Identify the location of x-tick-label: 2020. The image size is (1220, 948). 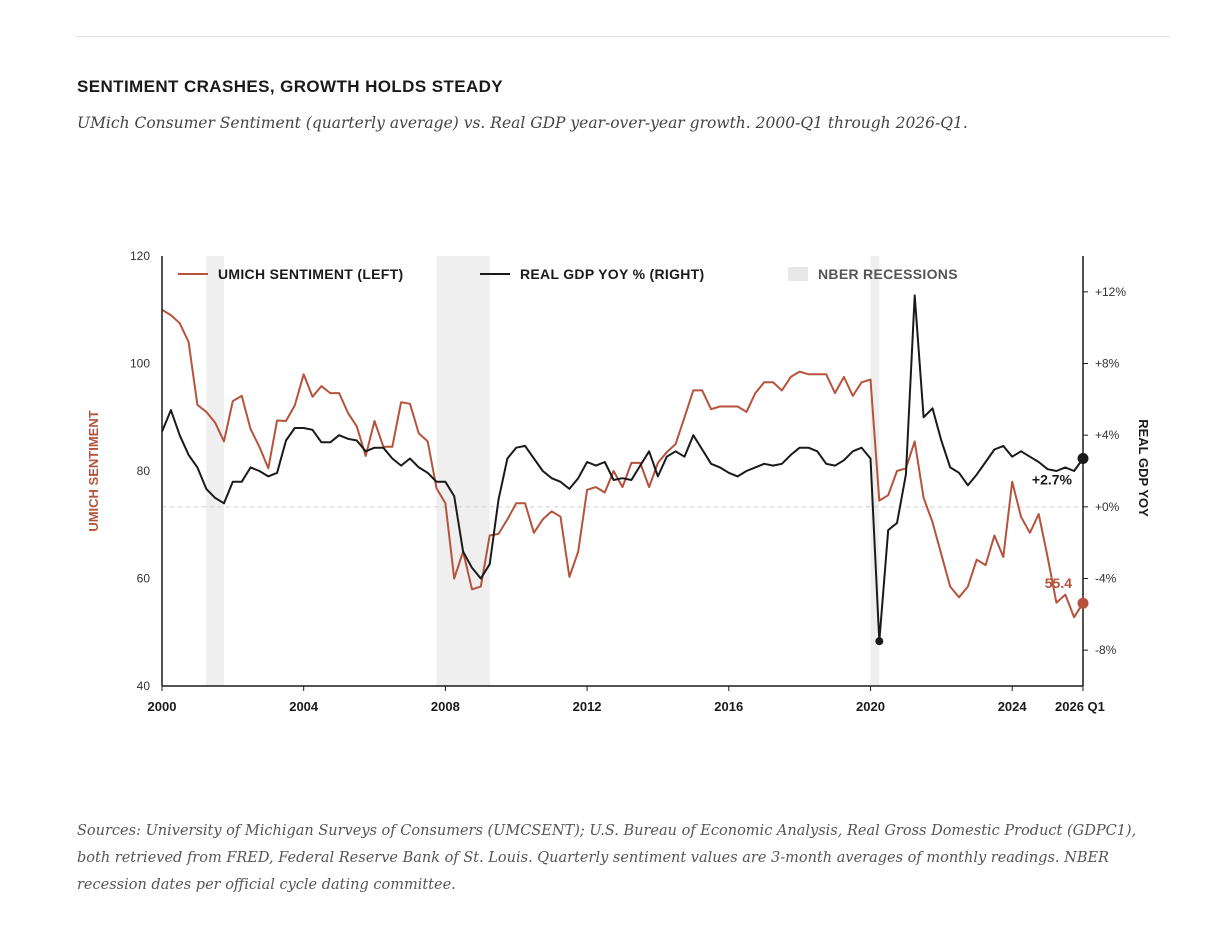
(870, 706).